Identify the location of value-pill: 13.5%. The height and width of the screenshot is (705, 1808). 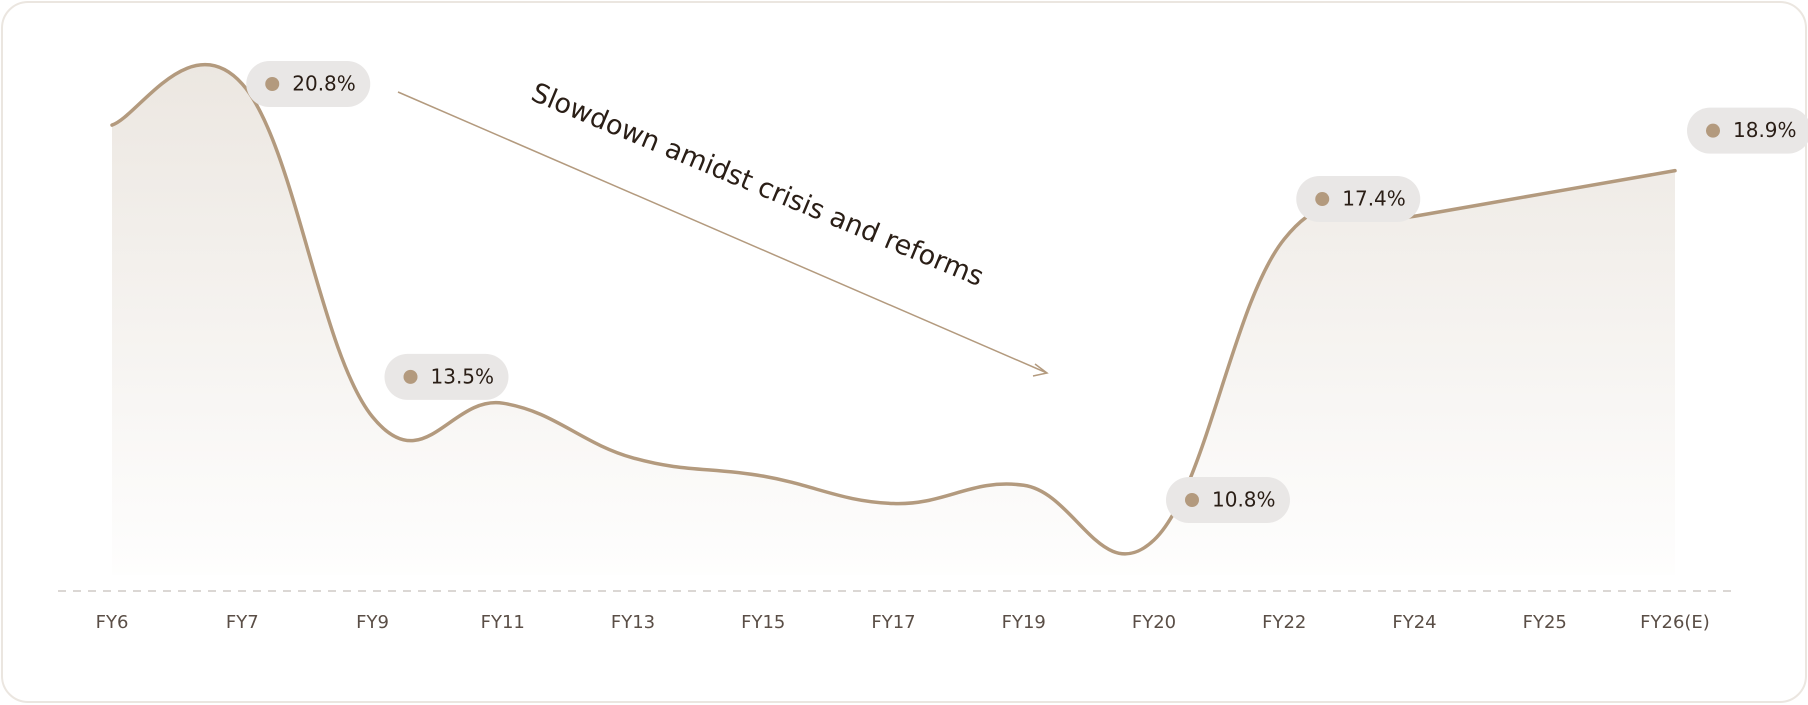
(446, 376).